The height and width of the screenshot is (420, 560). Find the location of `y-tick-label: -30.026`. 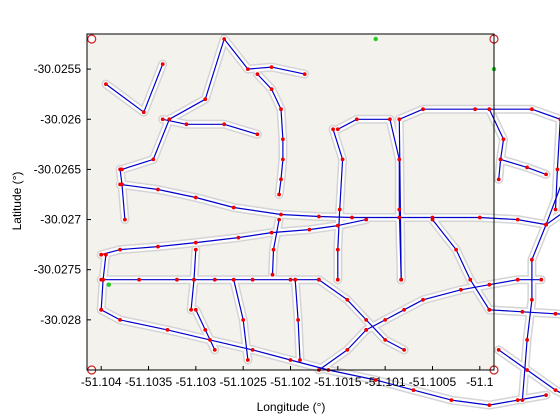

y-tick-label: -30.026 is located at coordinates (60, 119).